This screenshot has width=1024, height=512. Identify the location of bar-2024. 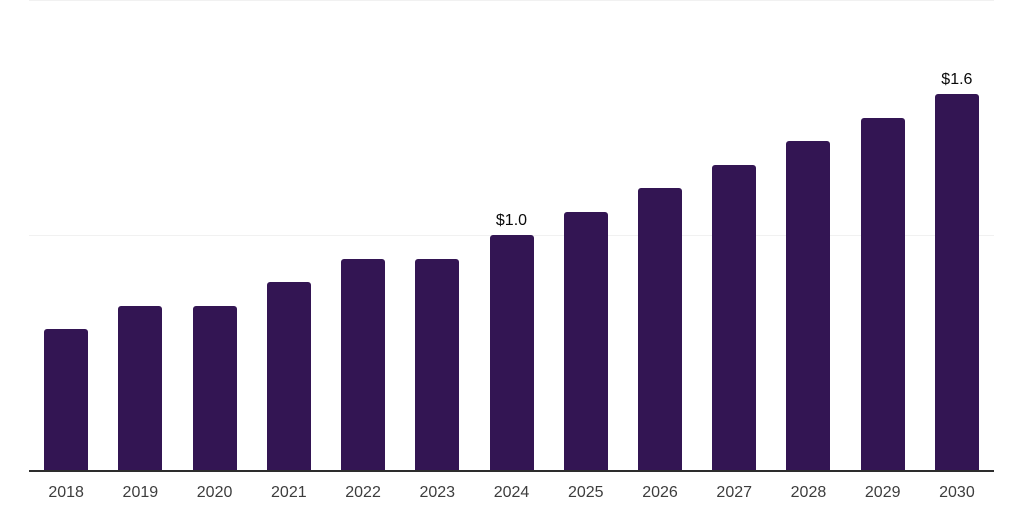
(511, 352).